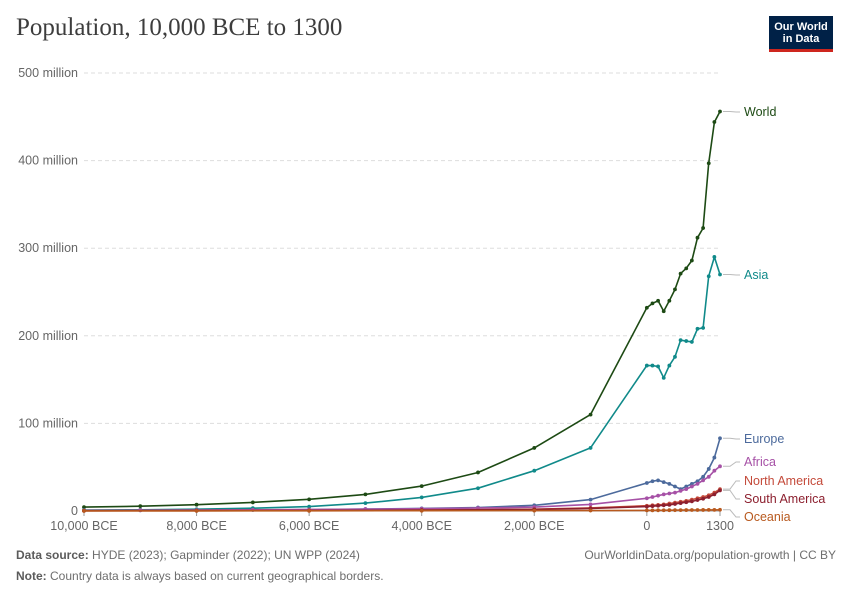 Image resolution: width=850 pixels, height=600 pixels. I want to click on series-label-oceania: Oceania, so click(767, 517).